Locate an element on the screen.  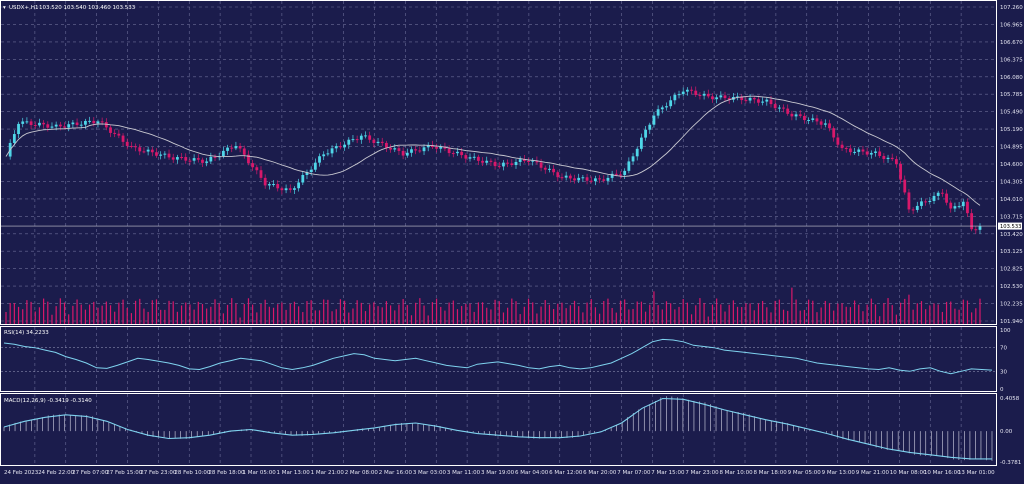
rsi-tick-label: 70 is located at coordinates (1003, 349).